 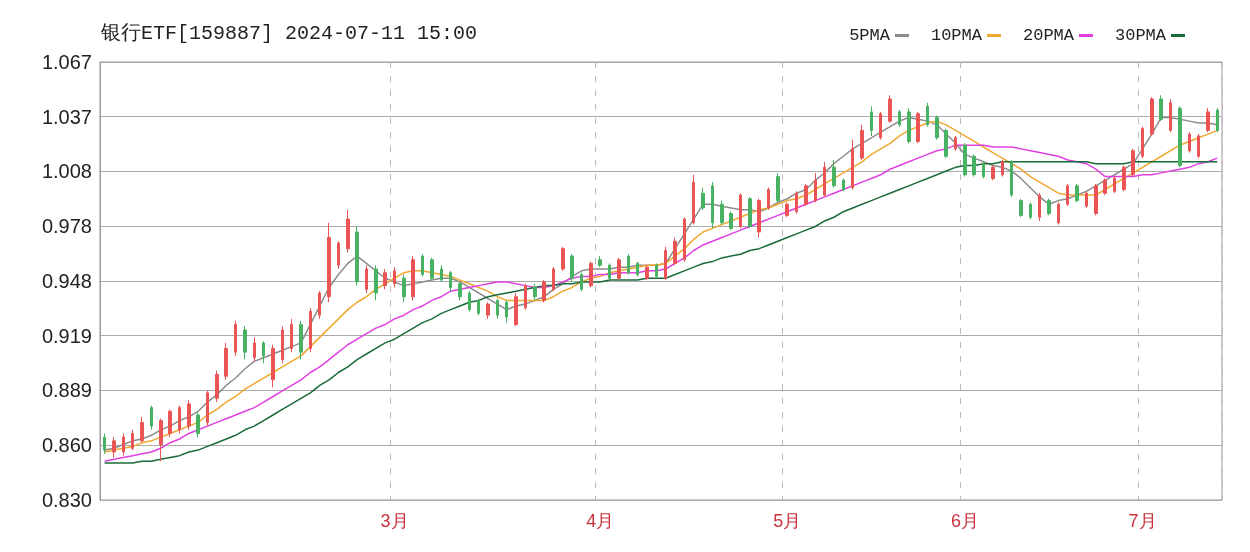 I want to click on chart-title: 银行ETF[159887] 2024-07-11 15:00, so click(x=289, y=33).